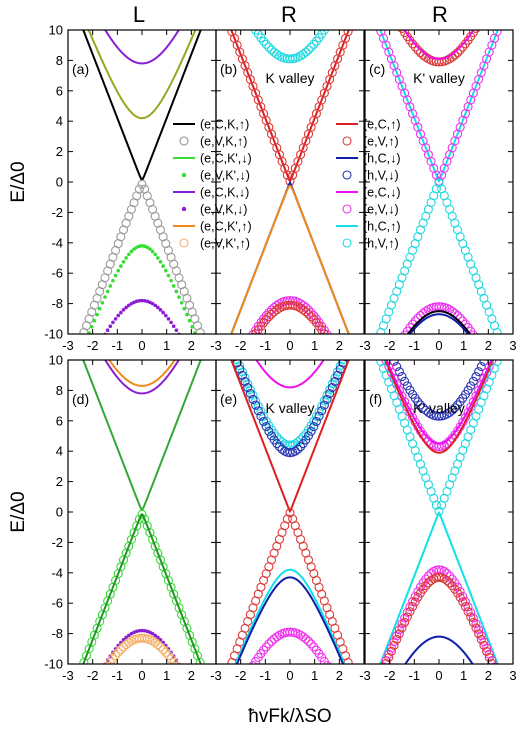 The width and height of the screenshot is (520, 733). I want to click on panel-c-series-1-line, so click(439, 45).